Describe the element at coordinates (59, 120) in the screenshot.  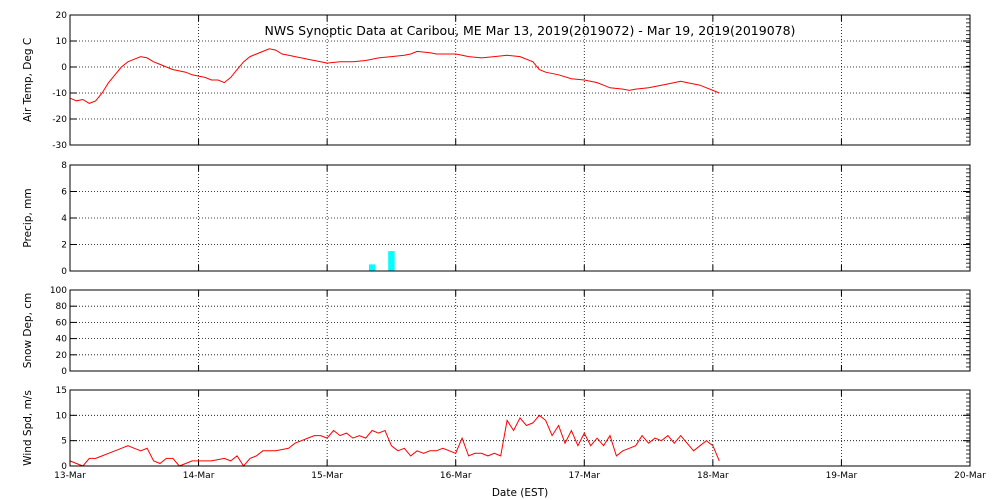
I see `y-tick-label: -20` at that location.